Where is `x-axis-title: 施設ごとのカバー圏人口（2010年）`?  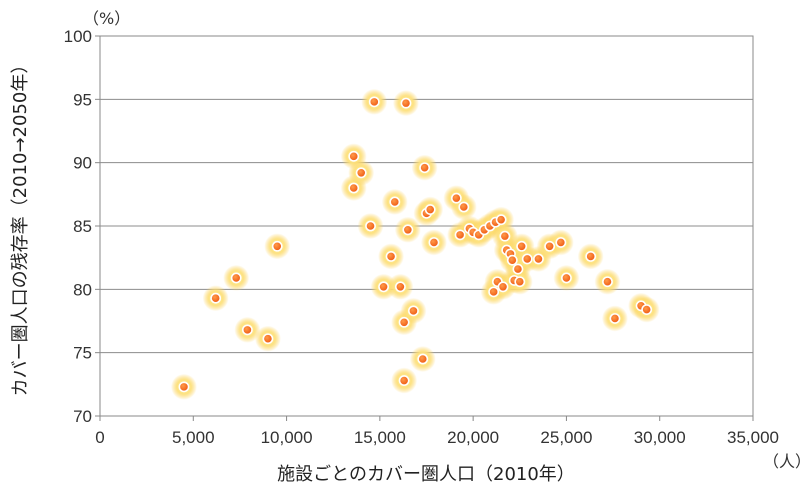
x-axis-title: 施設ごとのカバー圏人口（2010年） is located at coordinates (426, 474).